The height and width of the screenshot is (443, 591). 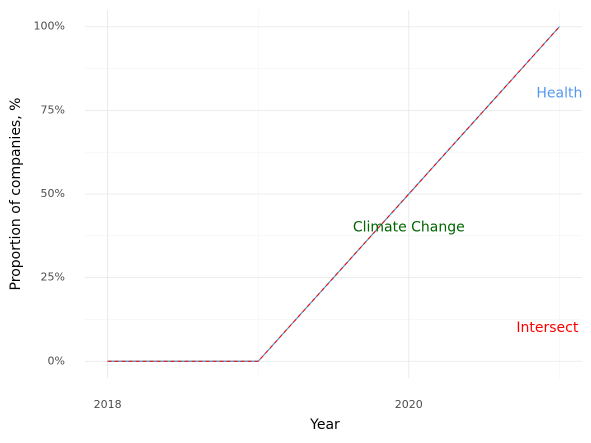 I want to click on y-tick-label: 75%, so click(x=53, y=109).